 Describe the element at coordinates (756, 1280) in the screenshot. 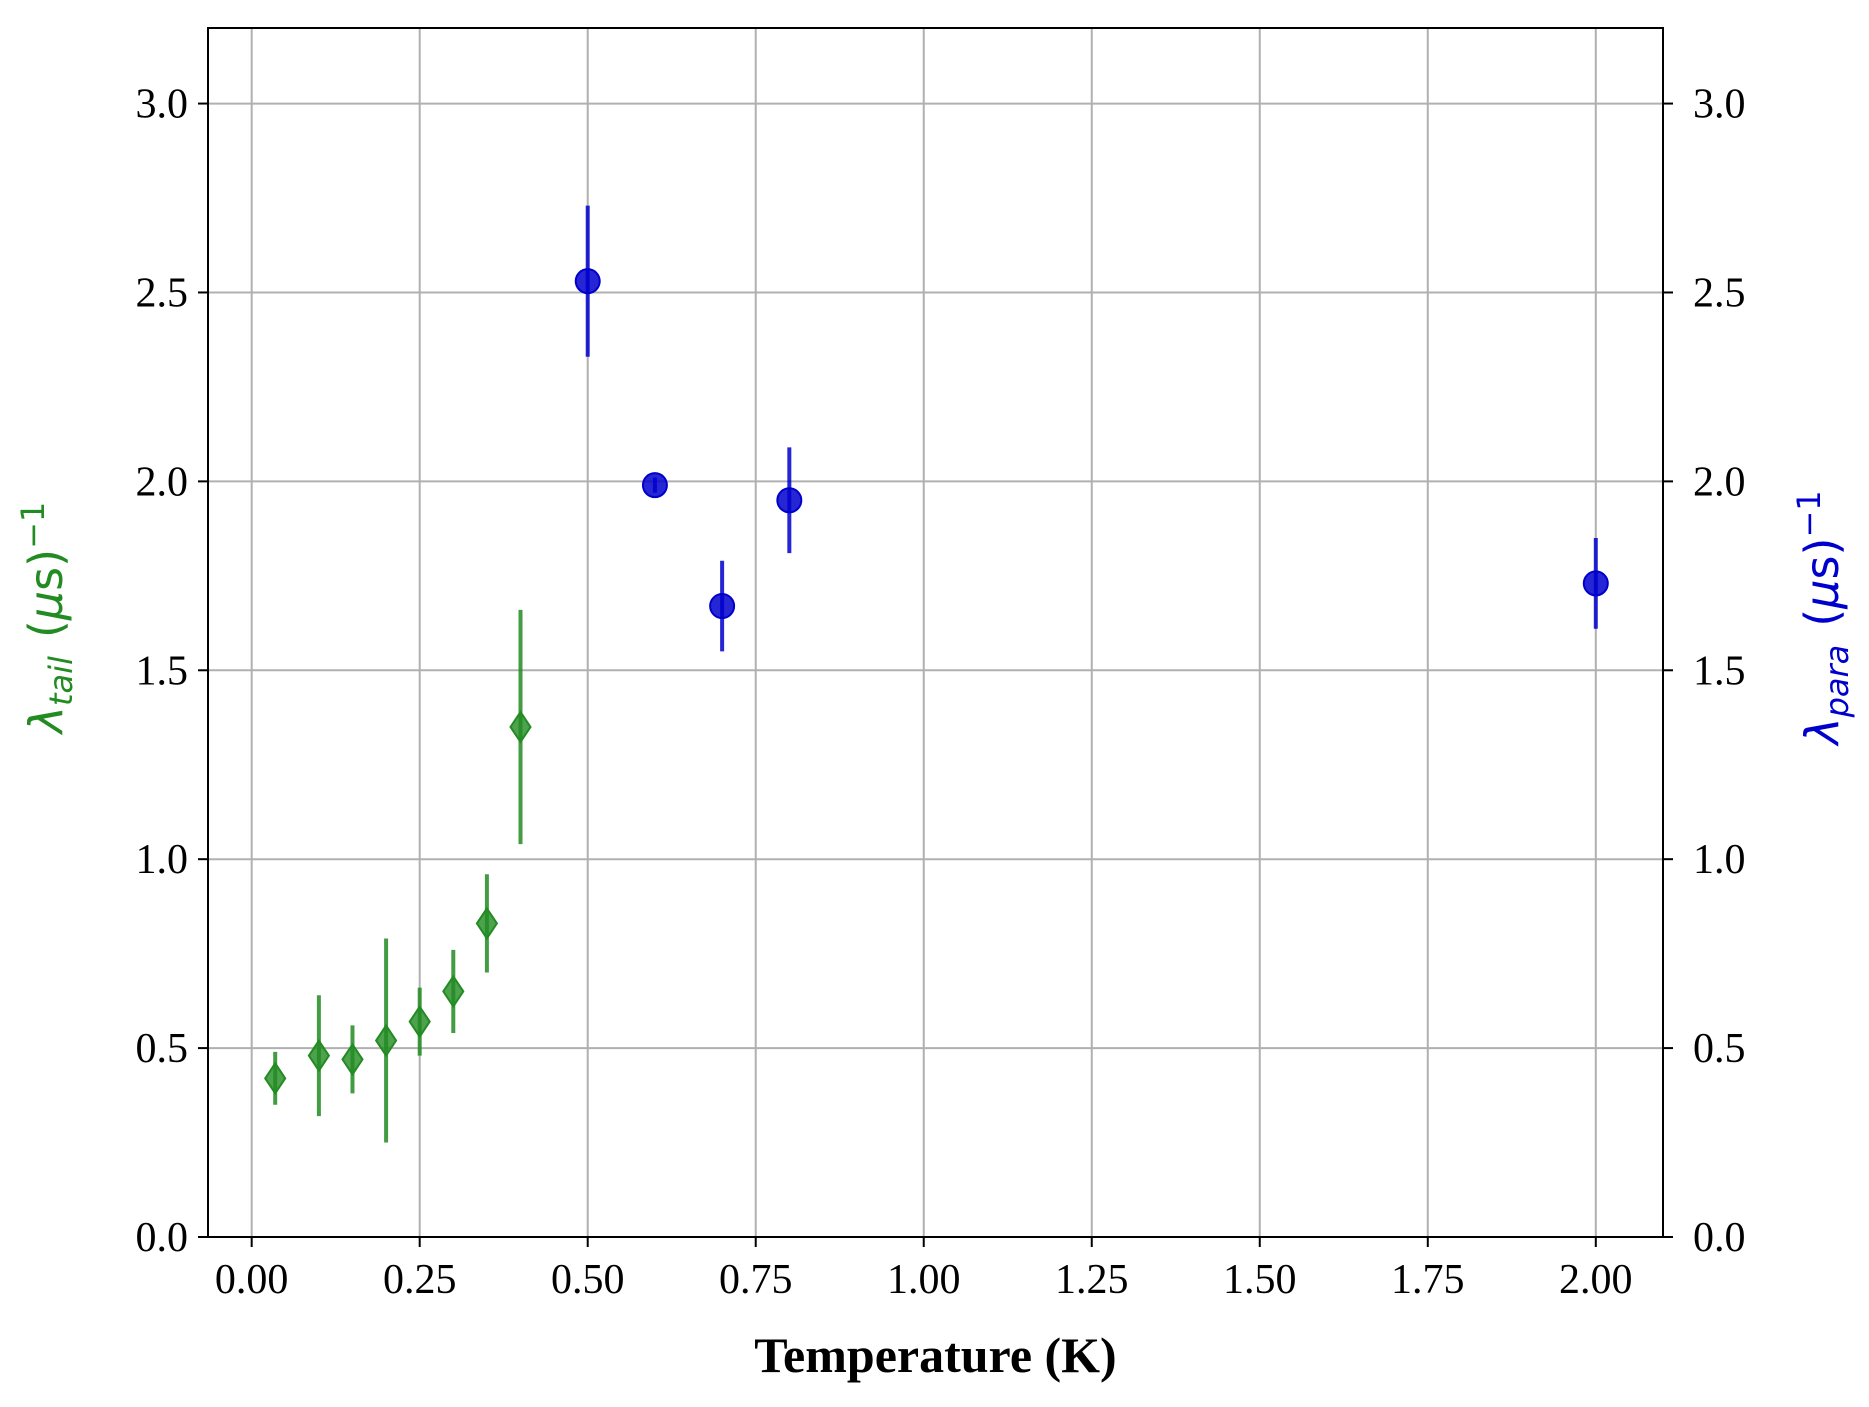

I see `x-tick-label: 0.75` at that location.